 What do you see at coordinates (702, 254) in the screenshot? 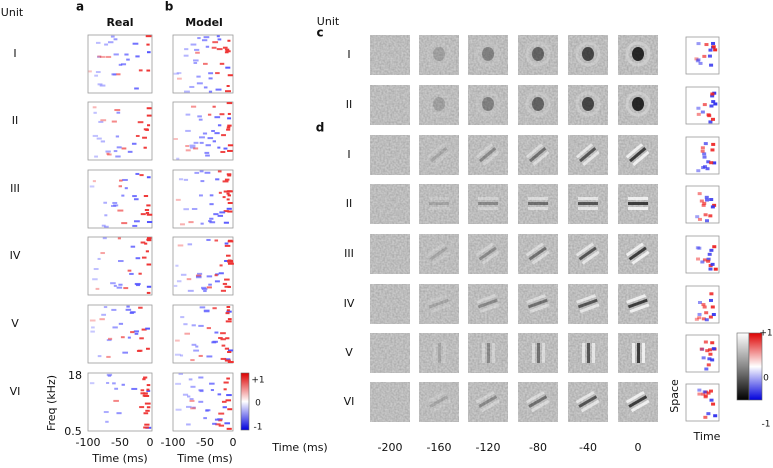
I see `space-time-box` at bounding box center [702, 254].